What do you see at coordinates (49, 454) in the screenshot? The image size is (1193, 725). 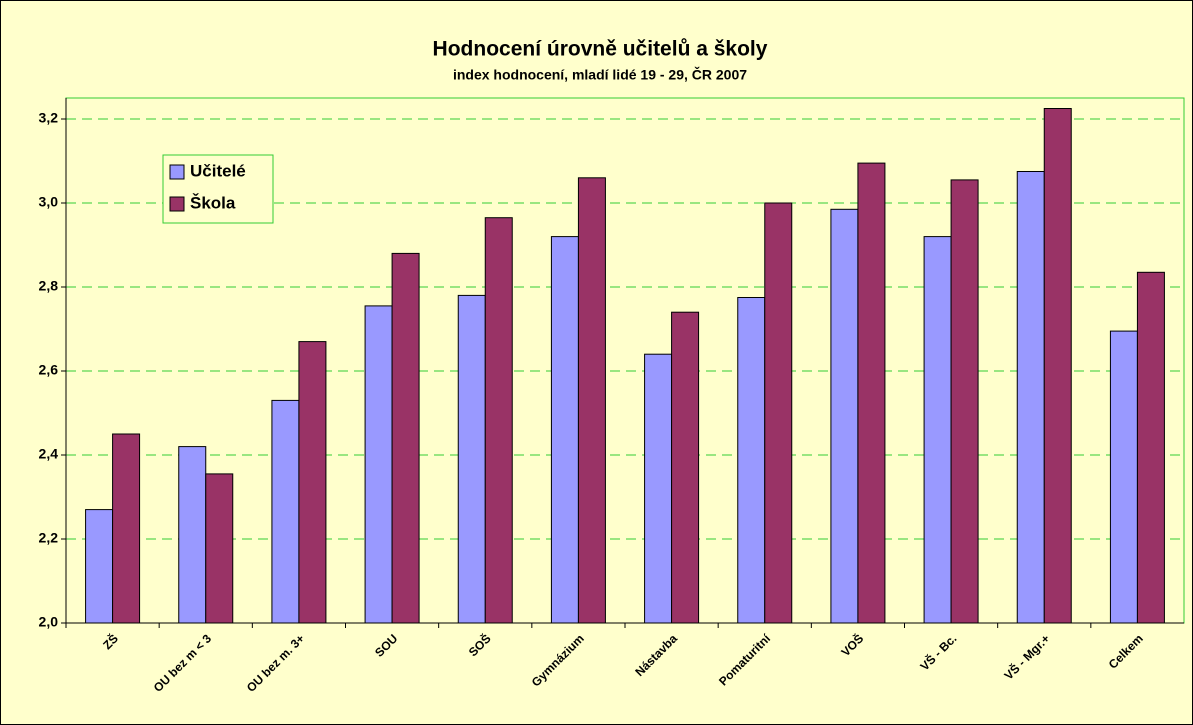 I see `y-tick-label: 2,4` at bounding box center [49, 454].